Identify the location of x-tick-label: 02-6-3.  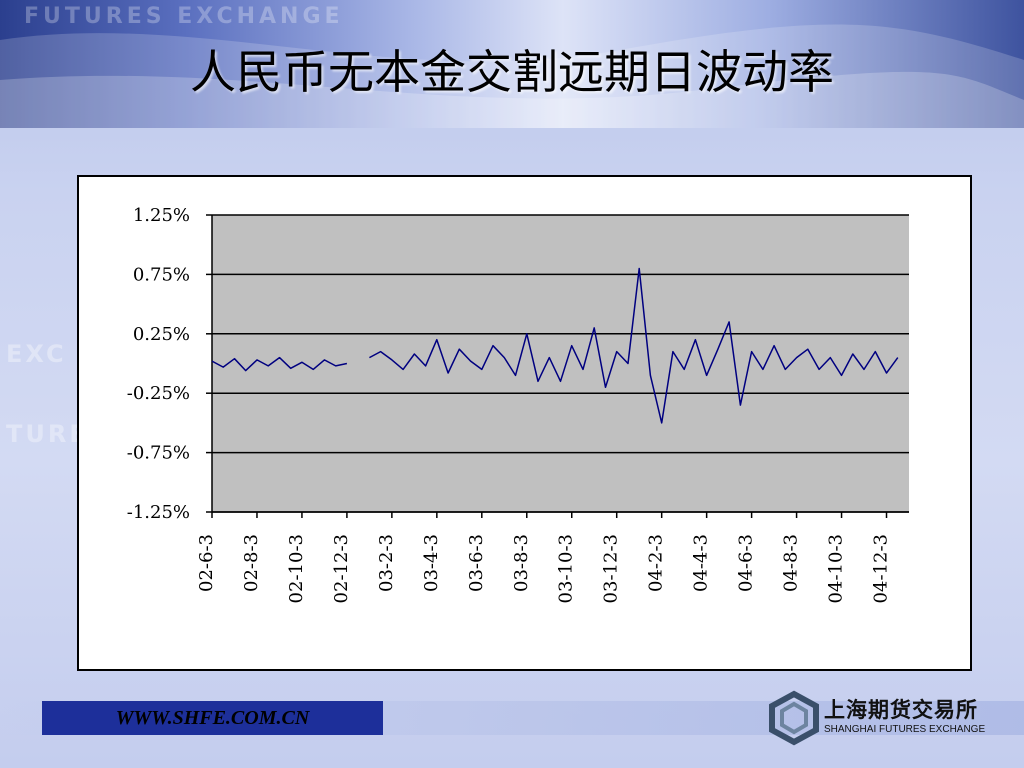
(206, 563).